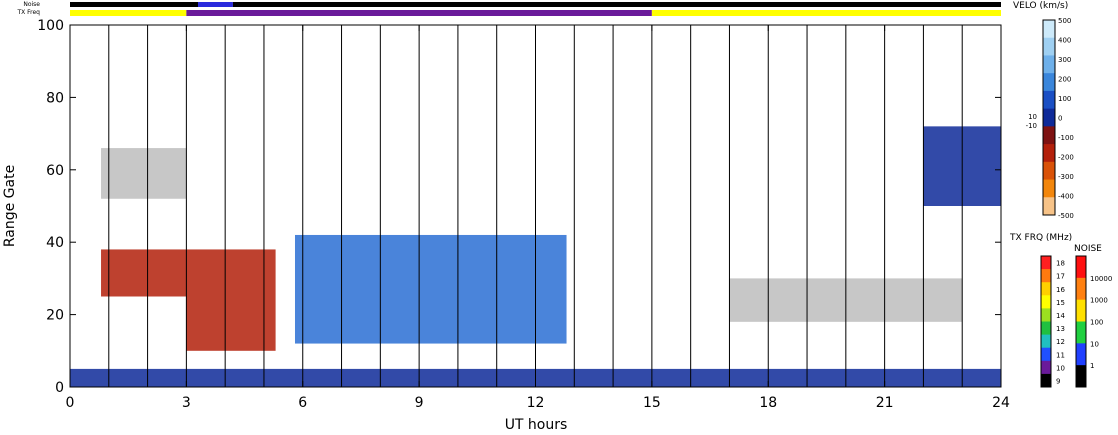 This screenshot has width=1118, height=435. What do you see at coordinates (55, 243) in the screenshot?
I see `y-tick-label: 40` at bounding box center [55, 243].